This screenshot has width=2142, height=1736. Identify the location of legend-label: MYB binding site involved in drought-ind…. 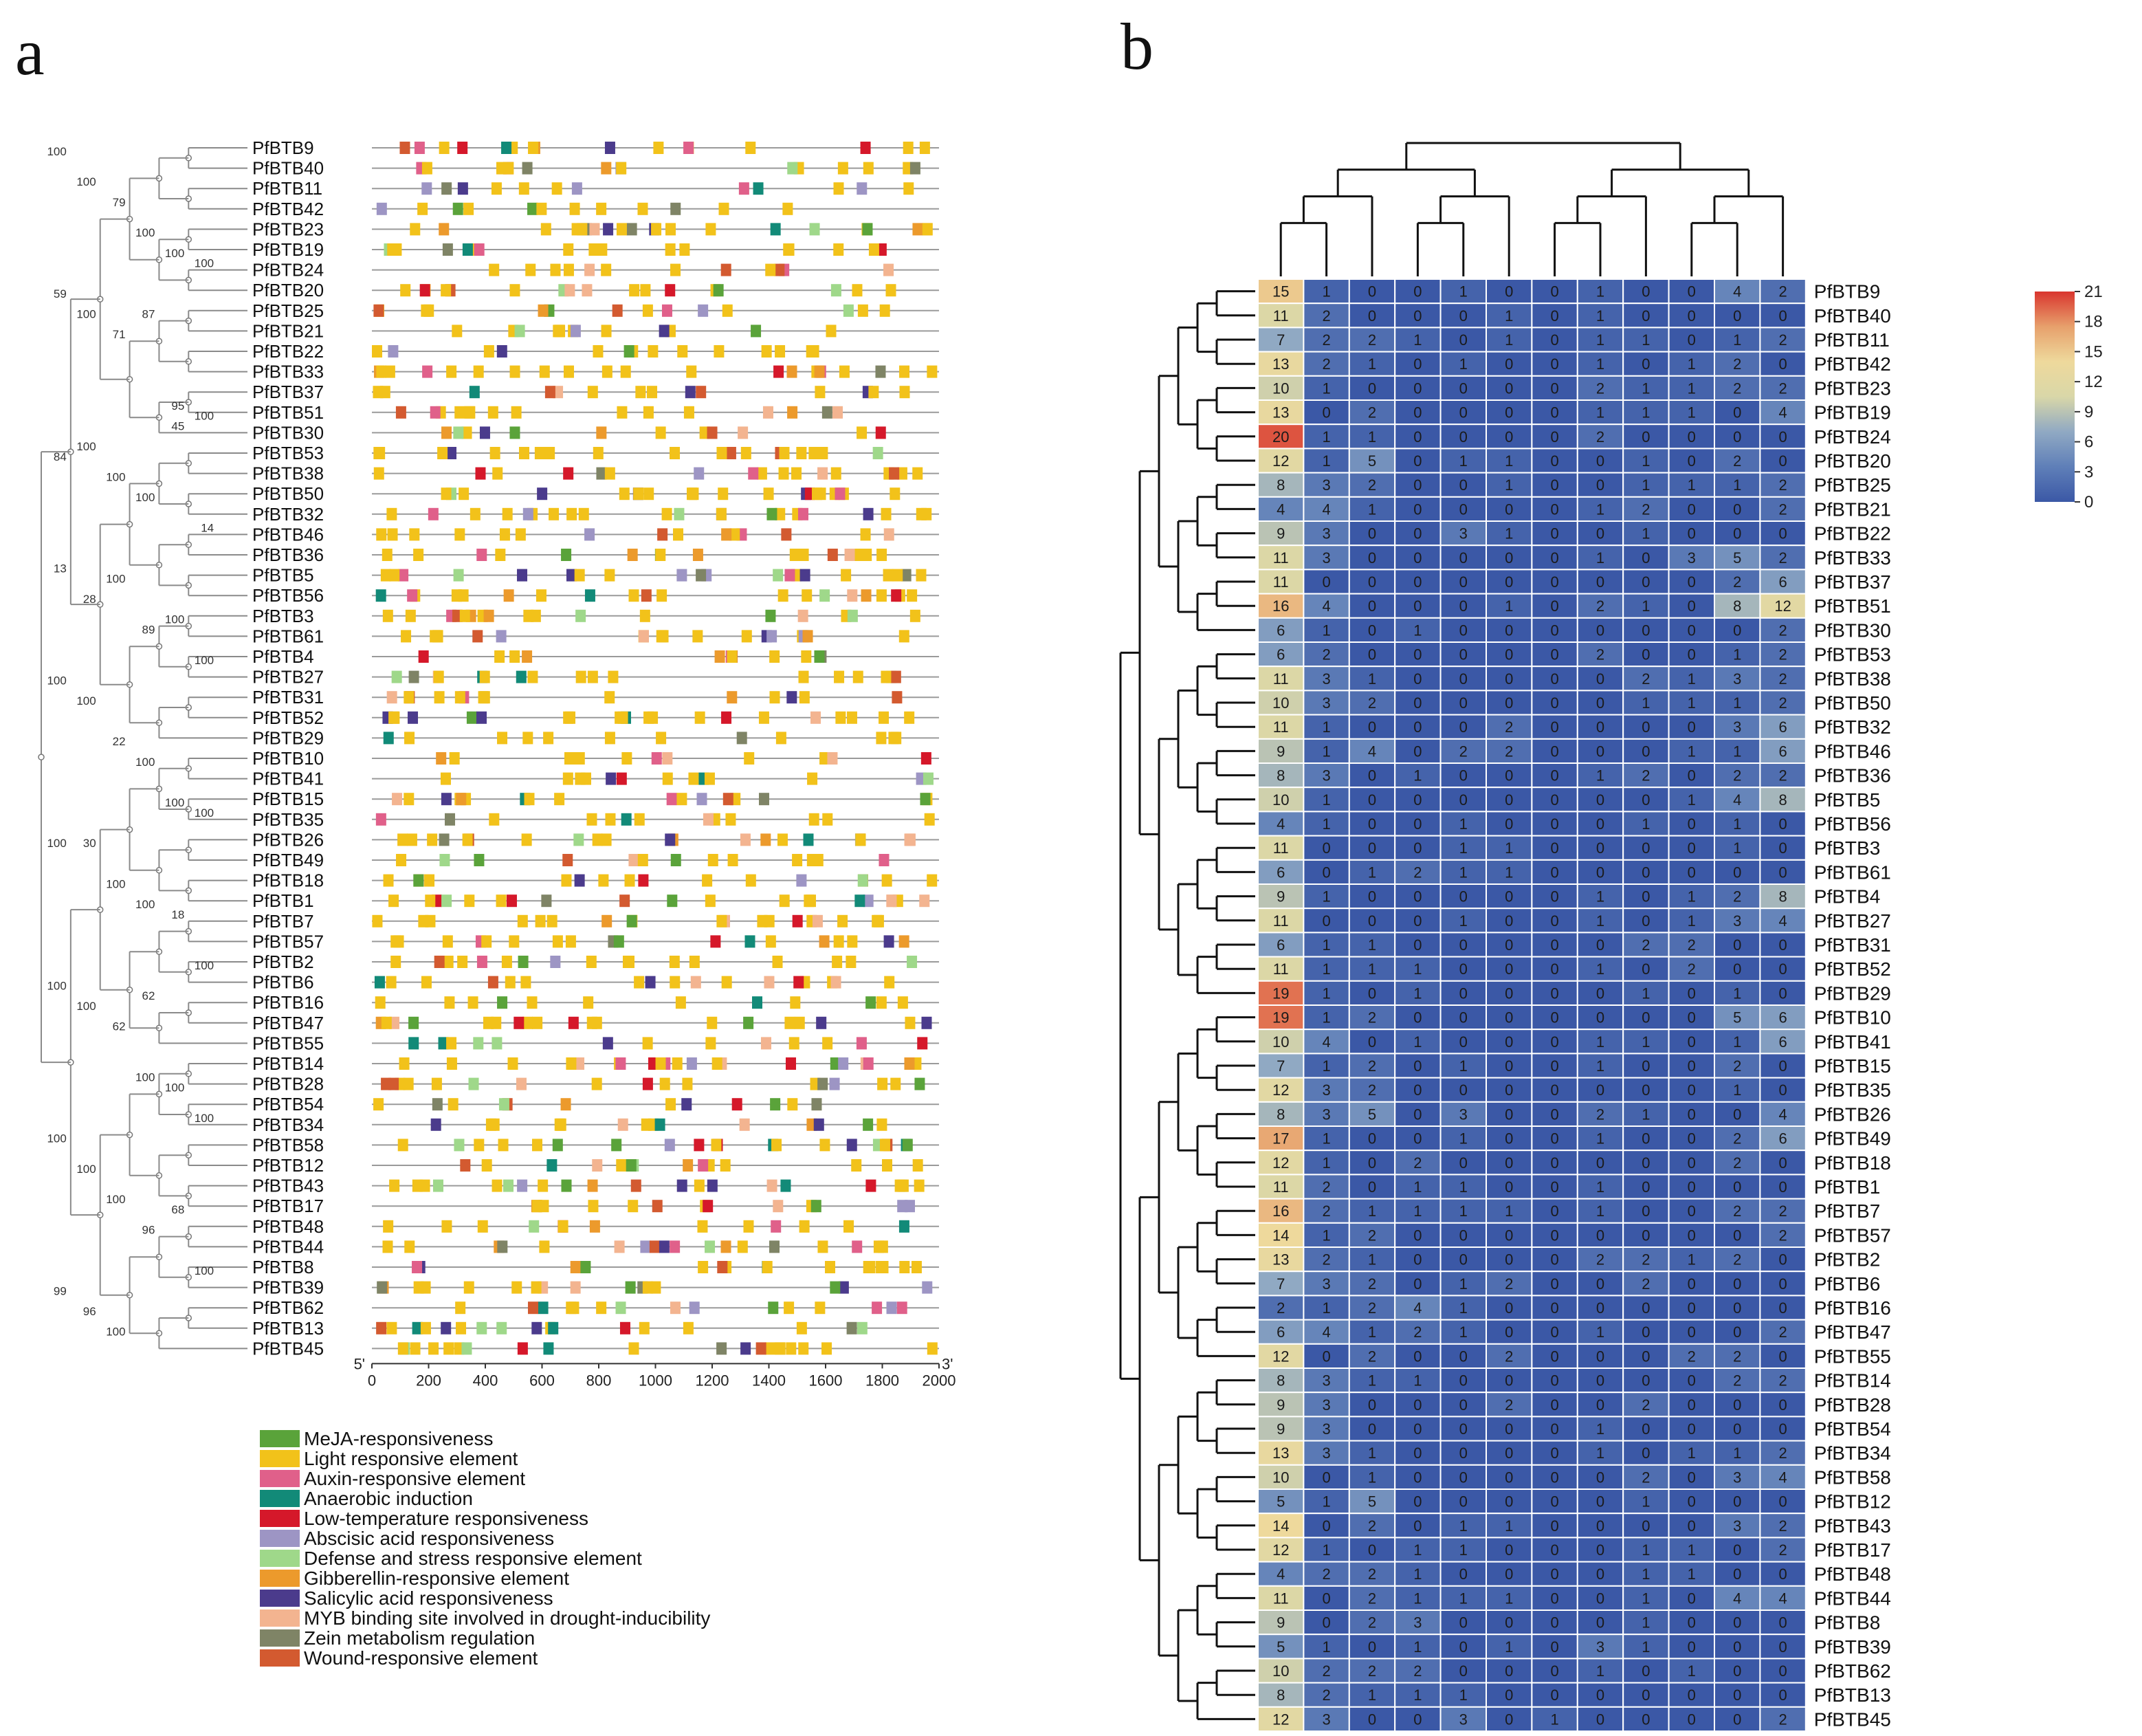
(507, 1618).